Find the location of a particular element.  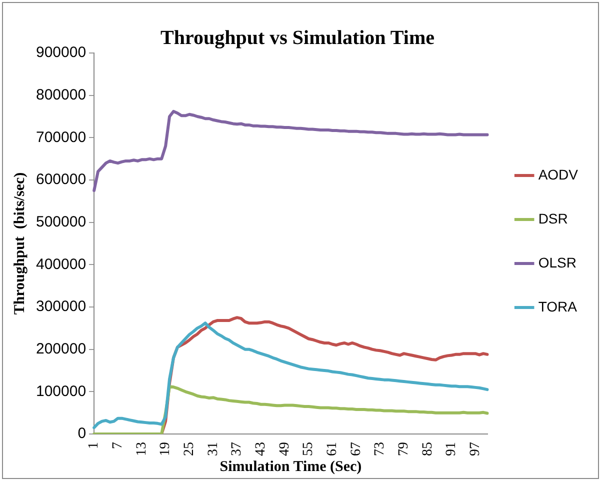

legend-label: OLSR is located at coordinates (557, 262).